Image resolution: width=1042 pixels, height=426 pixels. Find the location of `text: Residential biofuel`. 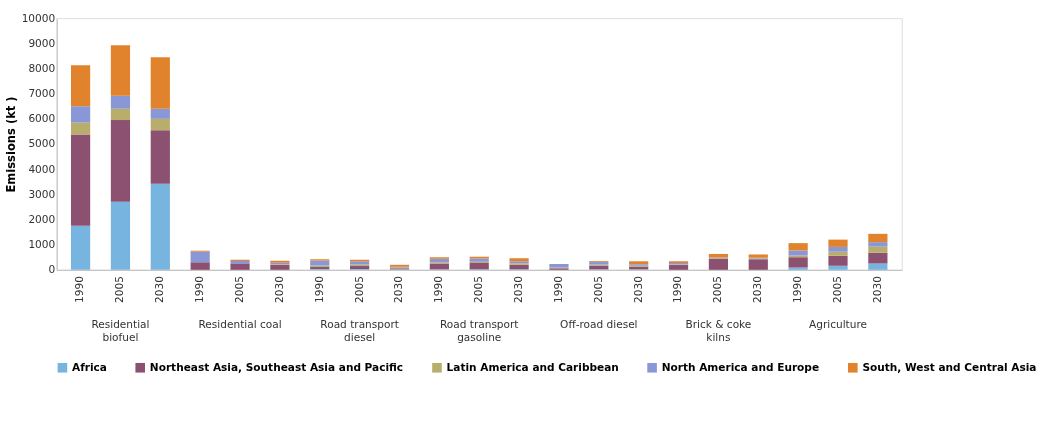

text: Residential biofuel is located at coordinates (120, 330).